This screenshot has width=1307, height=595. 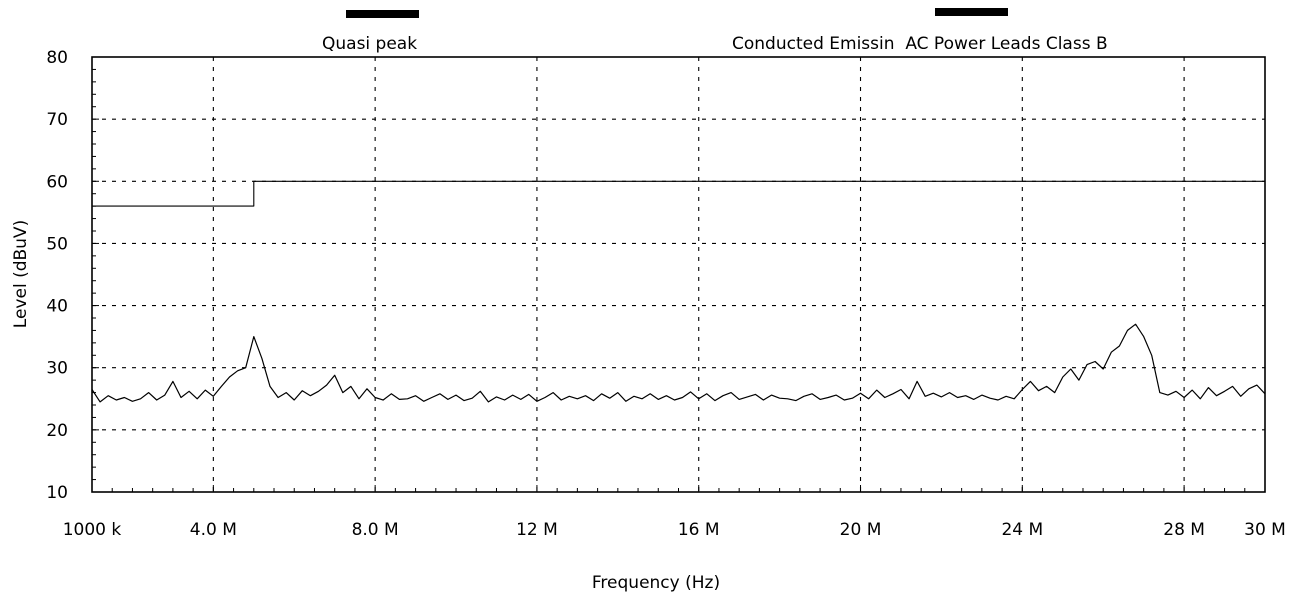 I want to click on x-tick-label: 24 M, so click(x=1022, y=530).